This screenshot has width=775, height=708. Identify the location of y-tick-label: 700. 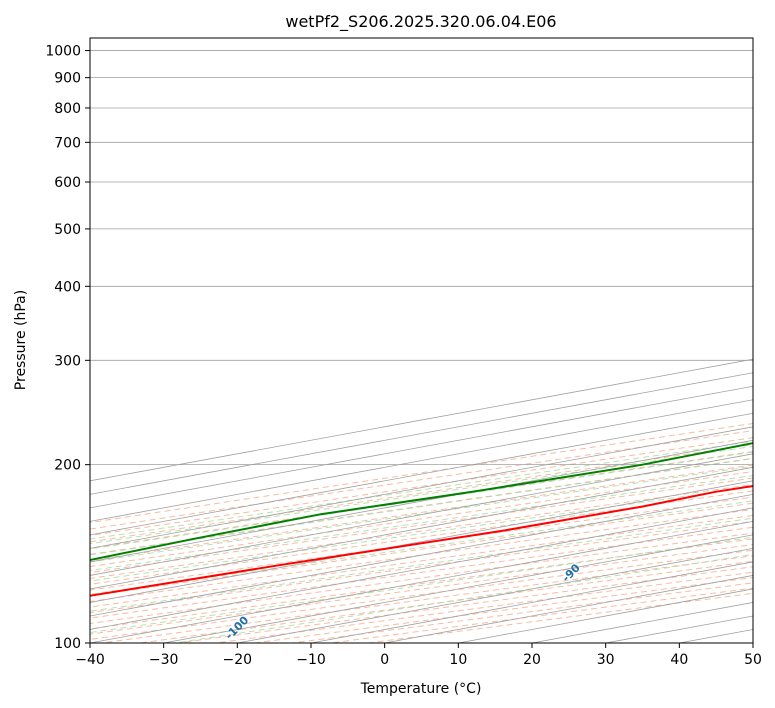
(67, 143).